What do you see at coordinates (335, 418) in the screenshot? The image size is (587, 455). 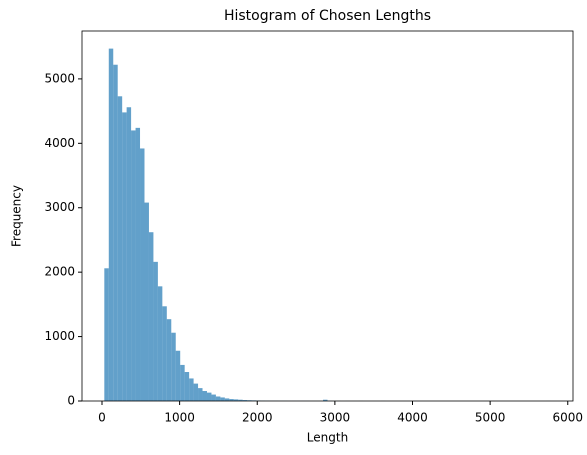 I see `x-tick-label: 3000` at bounding box center [335, 418].